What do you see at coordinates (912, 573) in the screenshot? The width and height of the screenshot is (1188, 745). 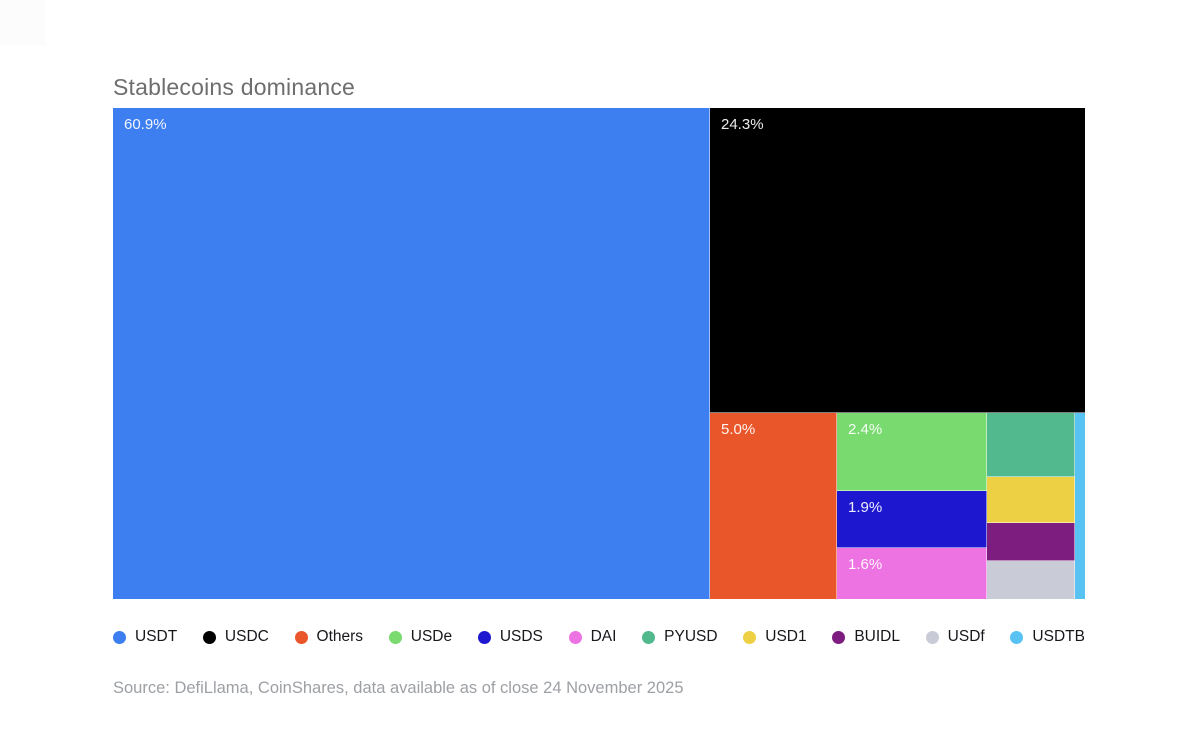 I see `treemap-cell-dai: 1.6%` at bounding box center [912, 573].